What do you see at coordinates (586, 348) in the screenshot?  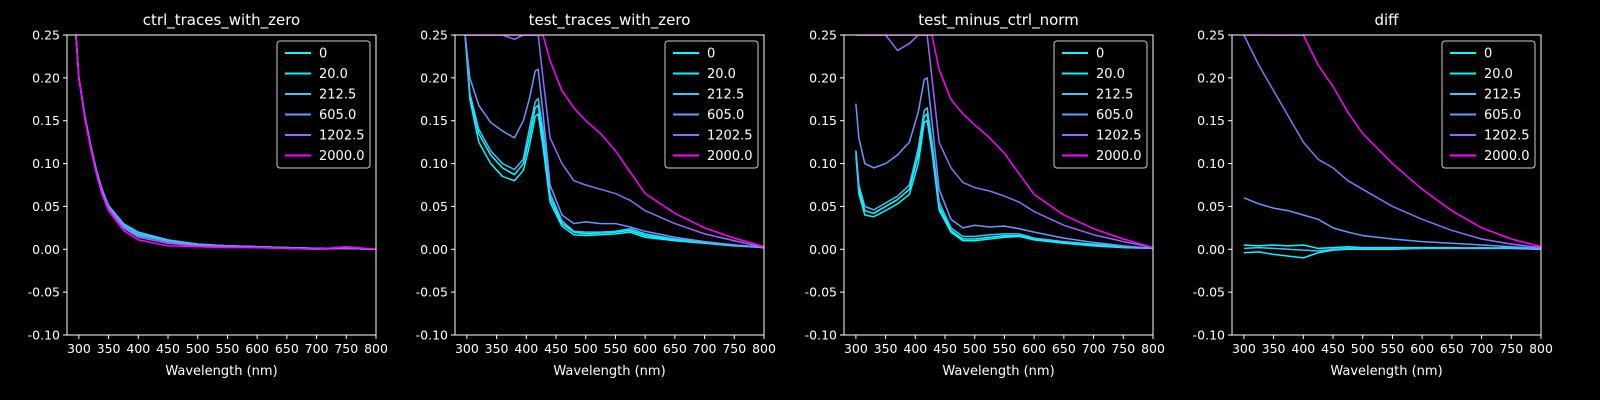 I see `x-tick-label: 500` at bounding box center [586, 348].